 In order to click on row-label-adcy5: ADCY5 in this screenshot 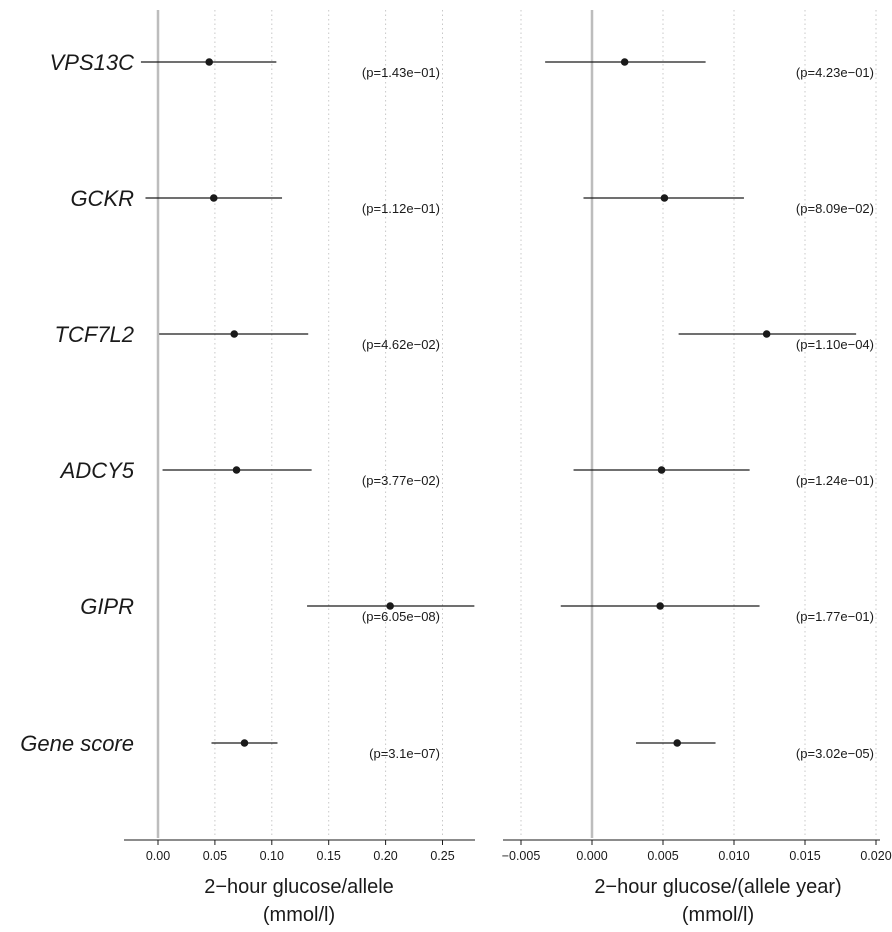, I will do `click(97, 470)`.